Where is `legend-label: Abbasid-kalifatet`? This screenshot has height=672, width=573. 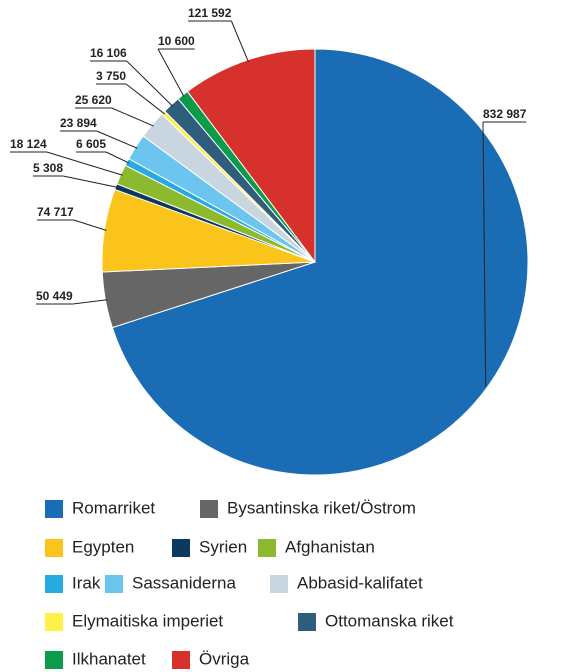 legend-label: Abbasid-kalifatet is located at coordinates (360, 582).